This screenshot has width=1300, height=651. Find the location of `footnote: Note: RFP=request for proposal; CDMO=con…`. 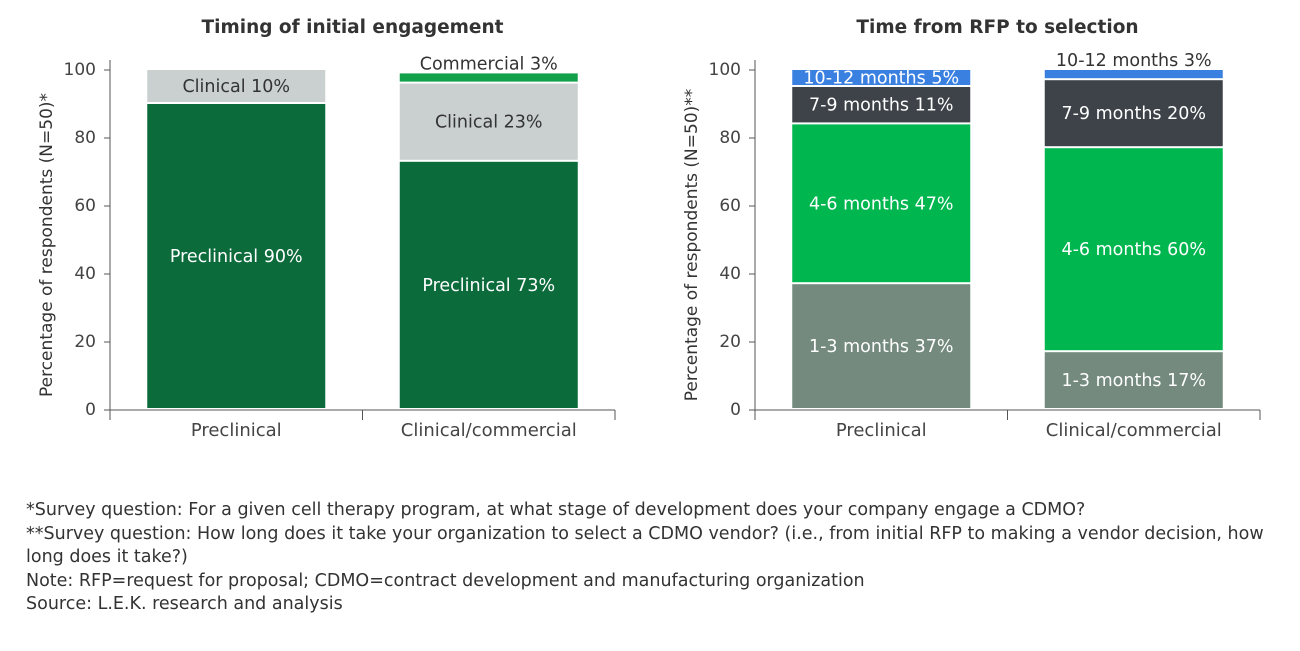

footnote: Note: RFP=request for proposal; CDMO=con… is located at coordinates (445, 580).